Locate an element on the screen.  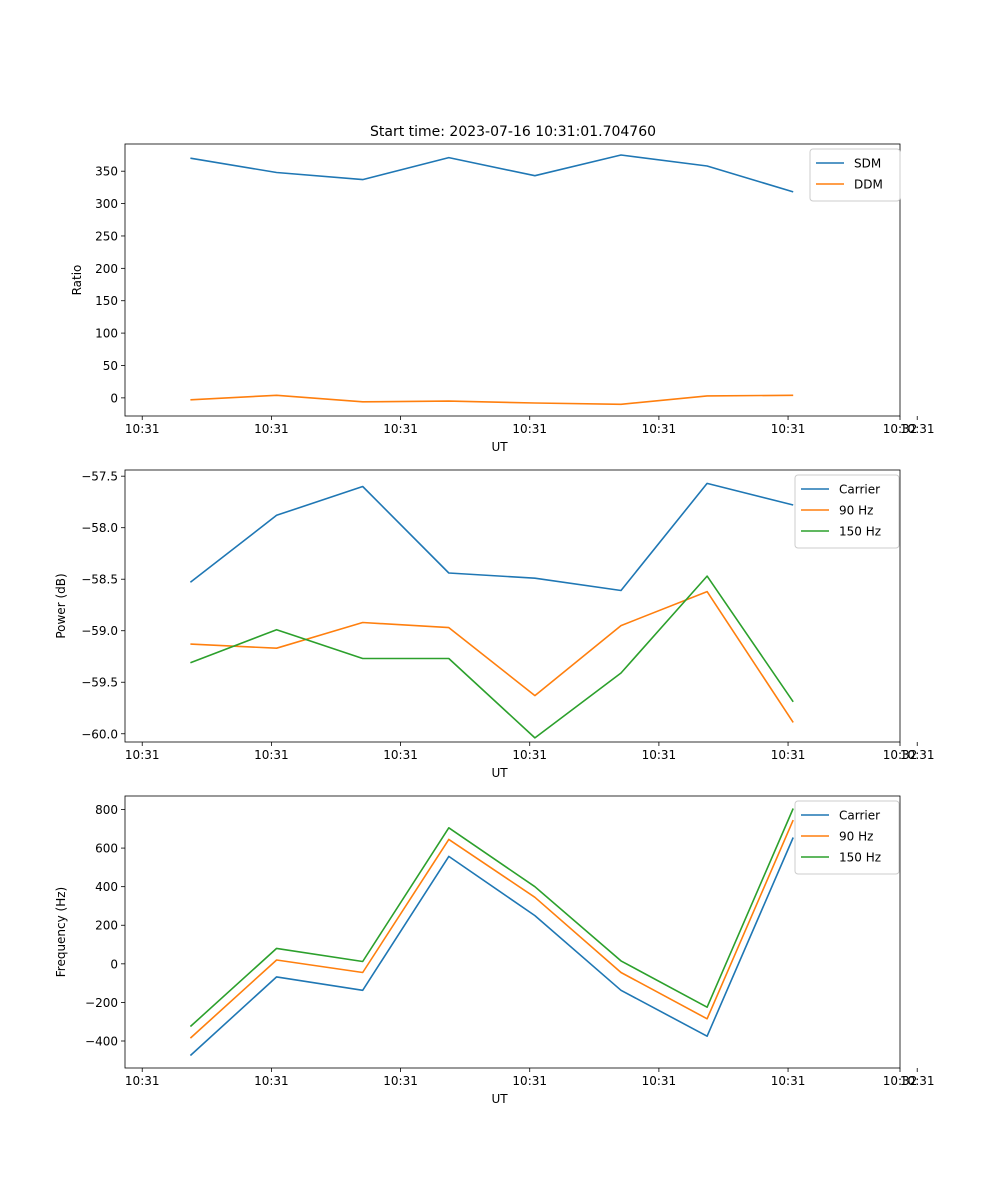
frequency-y-axis-label: Frequency (Hz) is located at coordinates (61, 932).